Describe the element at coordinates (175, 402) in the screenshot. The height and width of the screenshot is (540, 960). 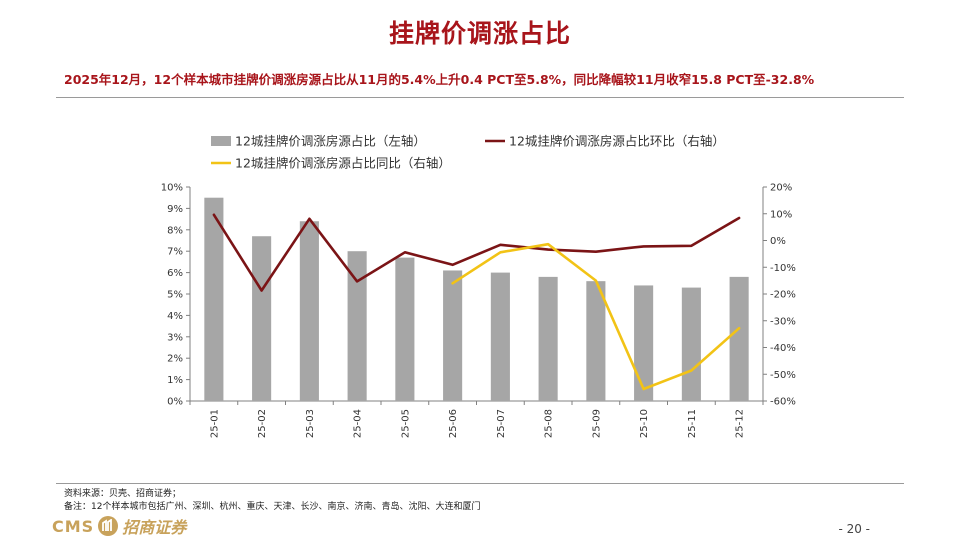
I see `left-tick-label: 0%` at that location.